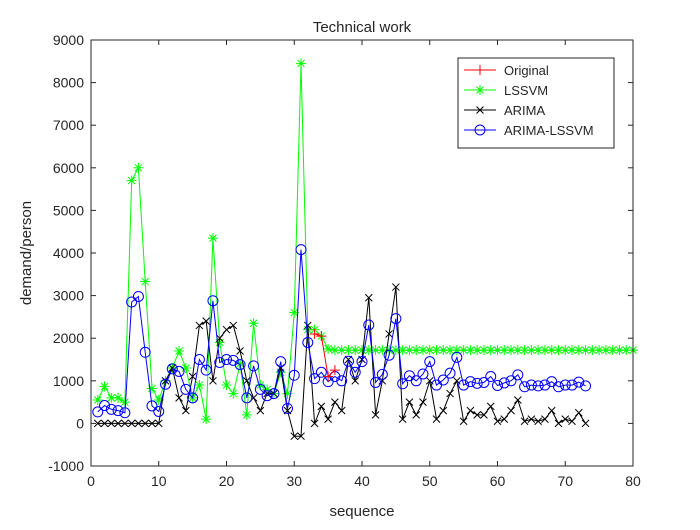 The width and height of the screenshot is (700, 530). What do you see at coordinates (362, 481) in the screenshot?
I see `x-tick-label: 40` at bounding box center [362, 481].